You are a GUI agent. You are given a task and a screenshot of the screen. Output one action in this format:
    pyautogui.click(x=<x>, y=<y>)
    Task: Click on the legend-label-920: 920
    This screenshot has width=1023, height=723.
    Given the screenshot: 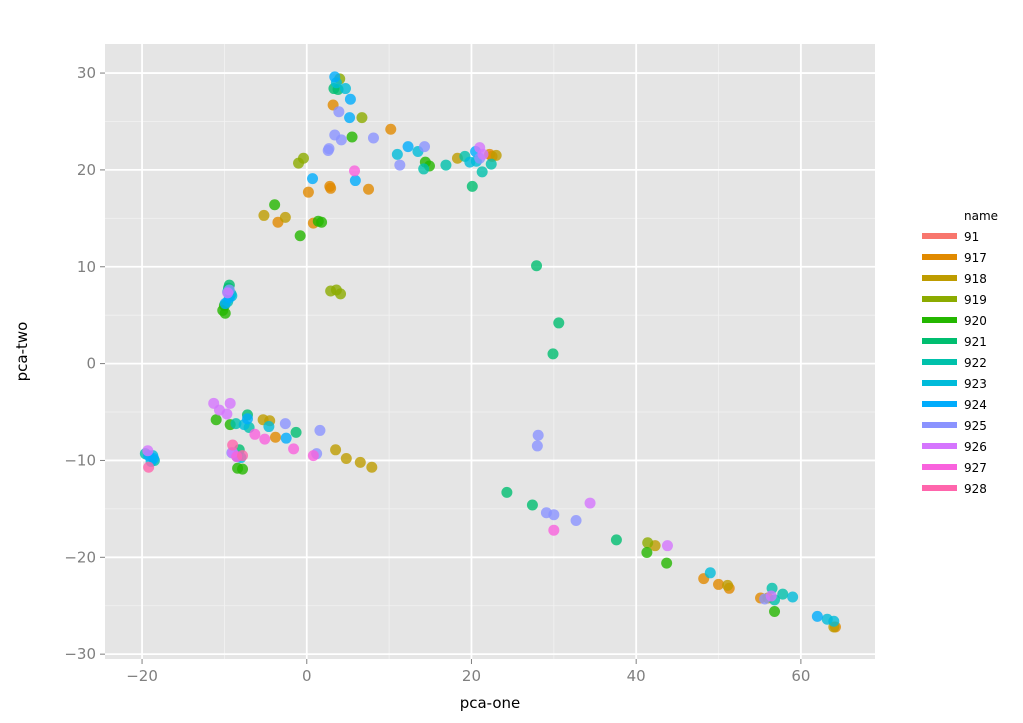 What is the action you would take?
    pyautogui.click(x=975, y=321)
    